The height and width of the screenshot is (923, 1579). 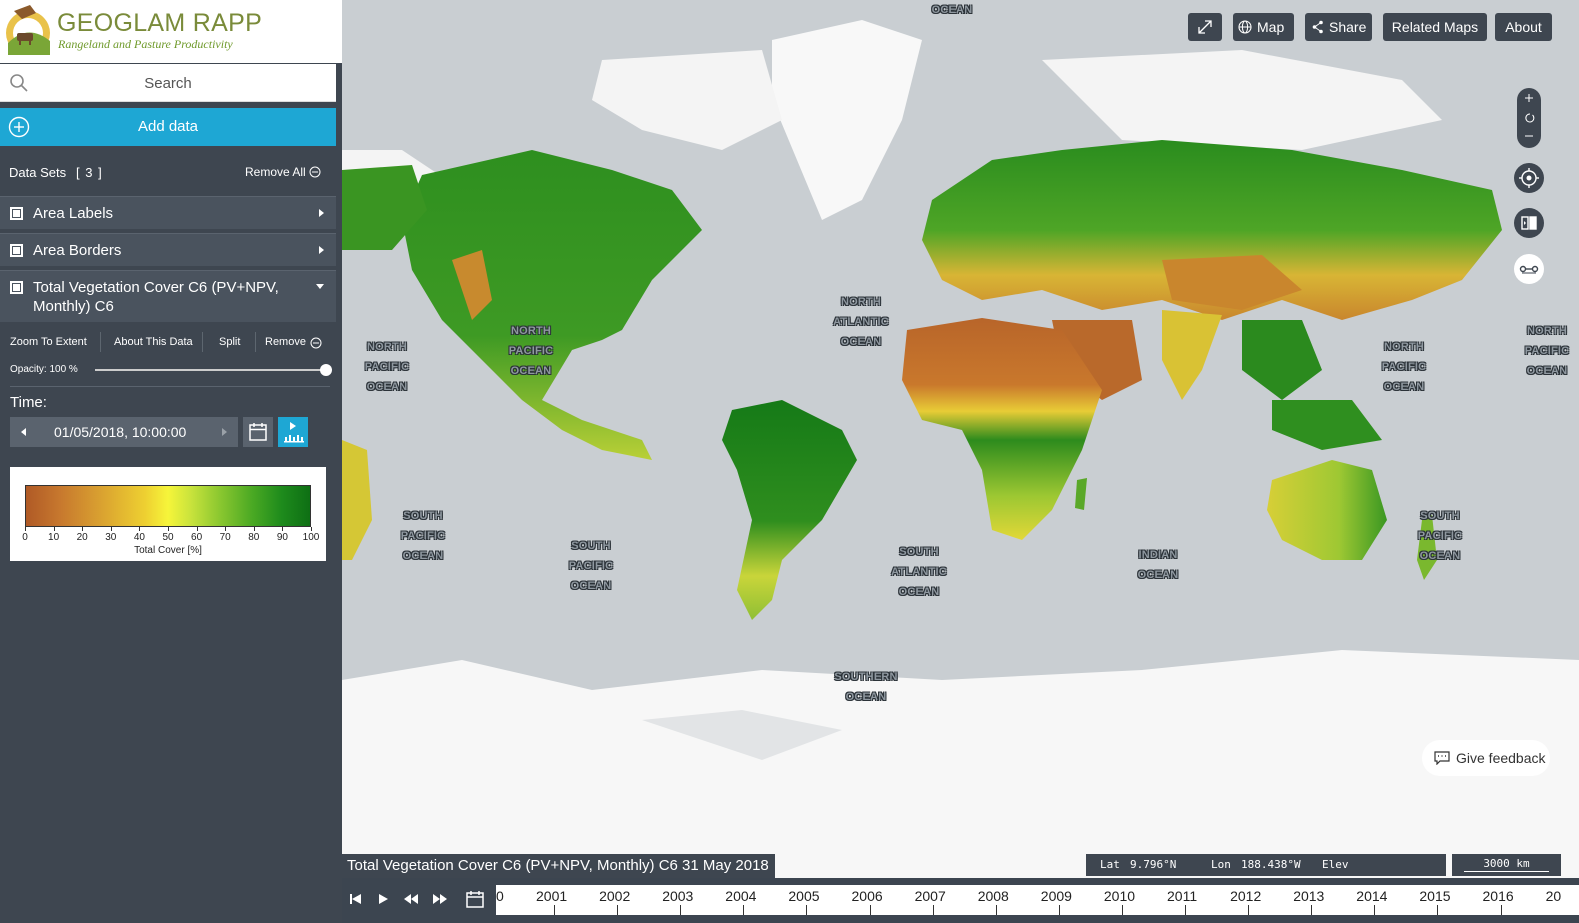 I want to click on measure-tool-button, so click(x=1529, y=269).